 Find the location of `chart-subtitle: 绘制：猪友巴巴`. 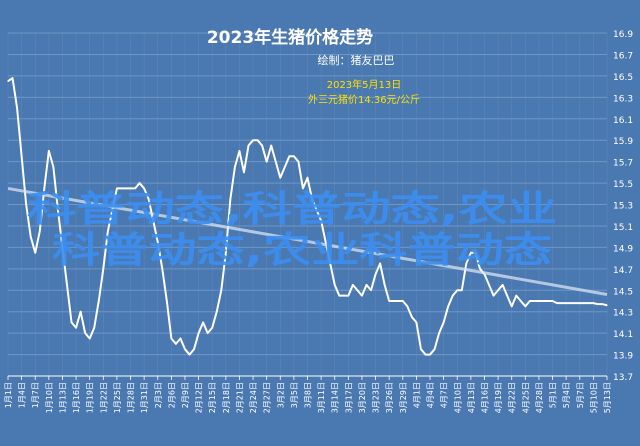

chart-subtitle: 绘制：猪友巴巴 is located at coordinates (356, 60).